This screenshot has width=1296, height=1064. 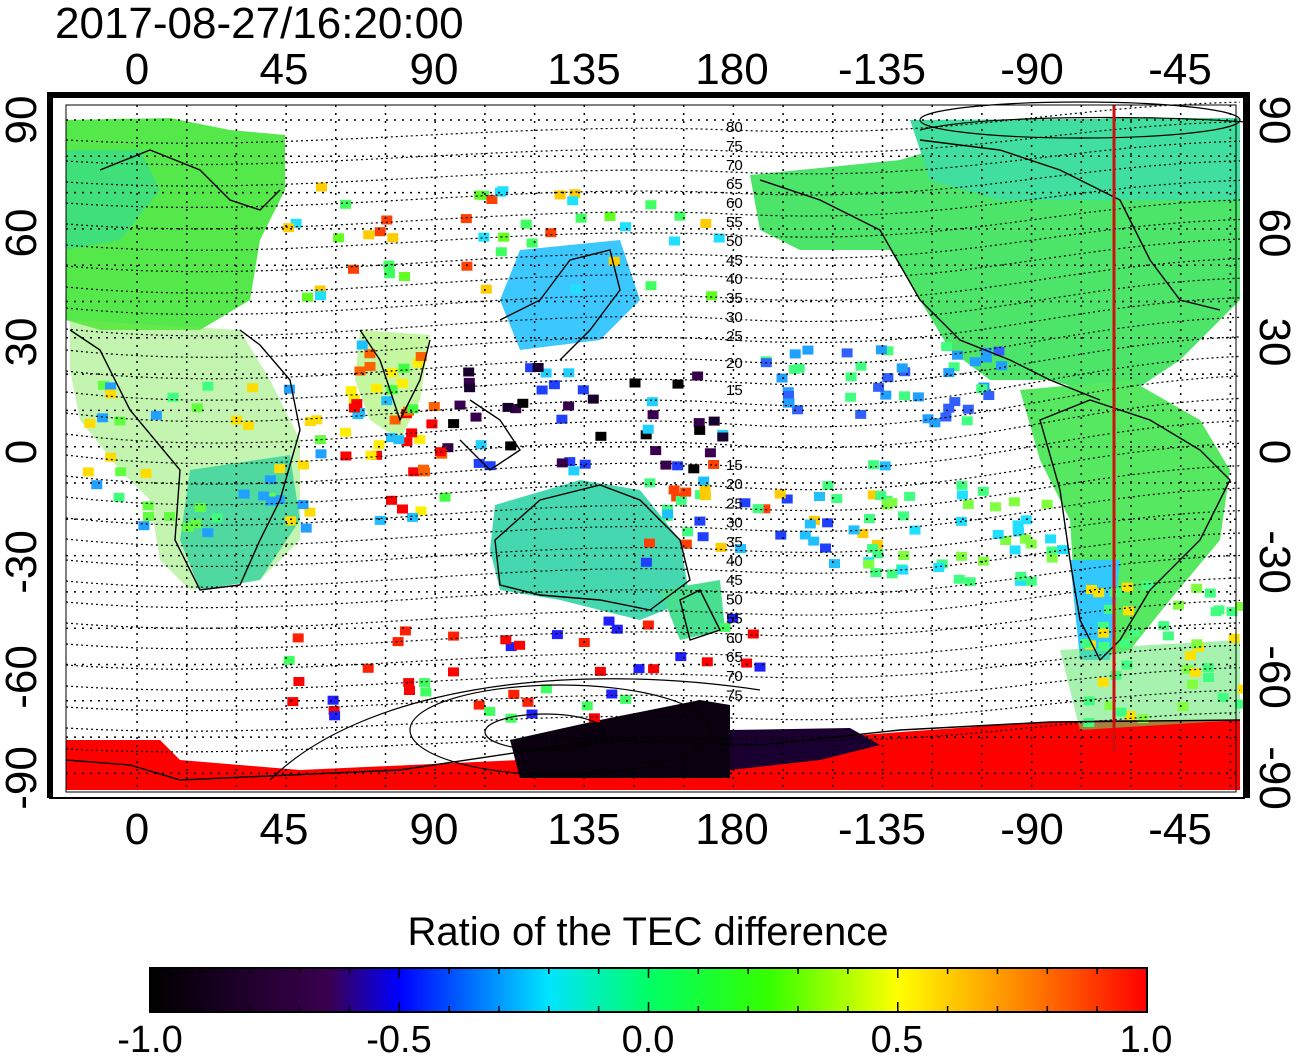 I want to click on right-lat-label: 90, so click(x=1273, y=120).